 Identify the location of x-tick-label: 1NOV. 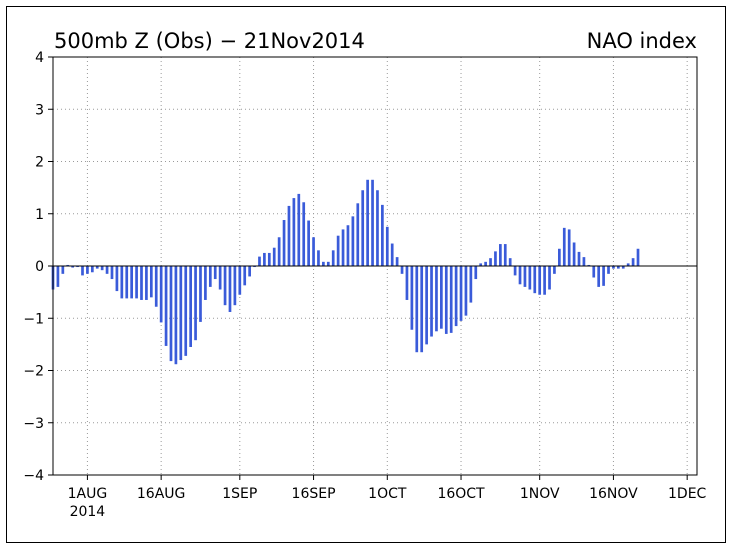
(540, 494).